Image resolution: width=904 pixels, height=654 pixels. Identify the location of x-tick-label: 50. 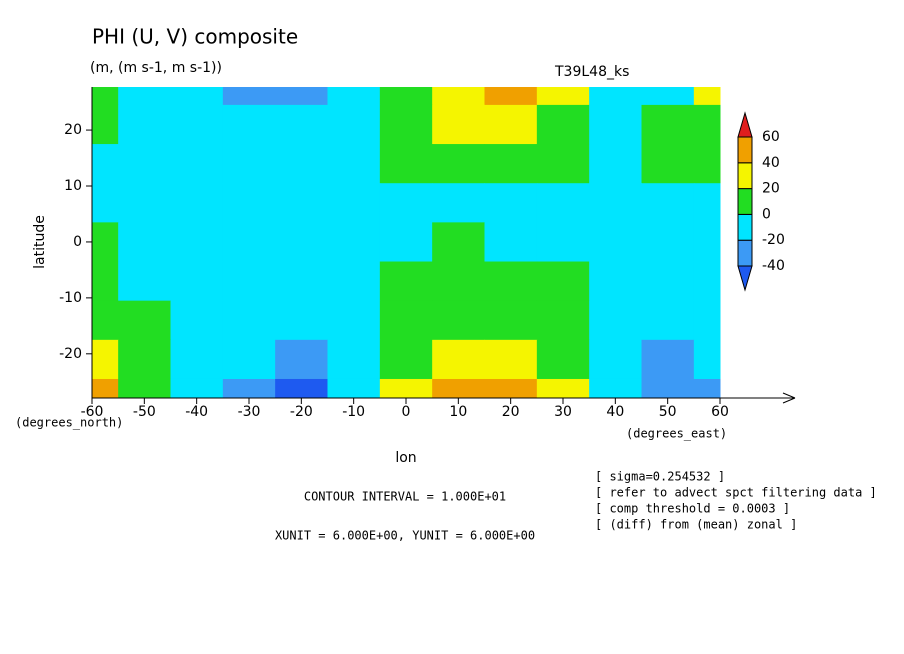
(668, 412).